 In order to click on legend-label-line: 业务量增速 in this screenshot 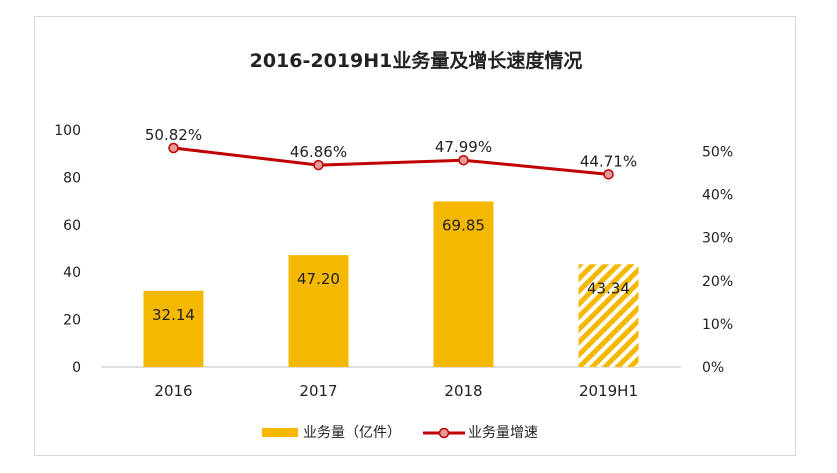, I will do `click(503, 433)`.